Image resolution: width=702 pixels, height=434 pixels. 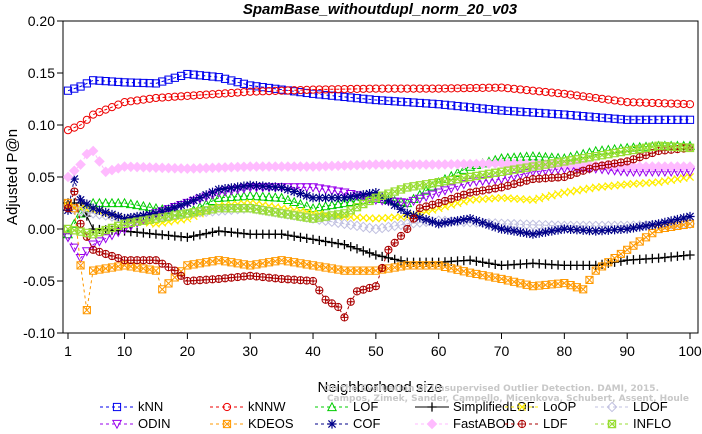 What do you see at coordinates (39, 281) in the screenshot?
I see `y-tick-label: -0.05` at bounding box center [39, 281].